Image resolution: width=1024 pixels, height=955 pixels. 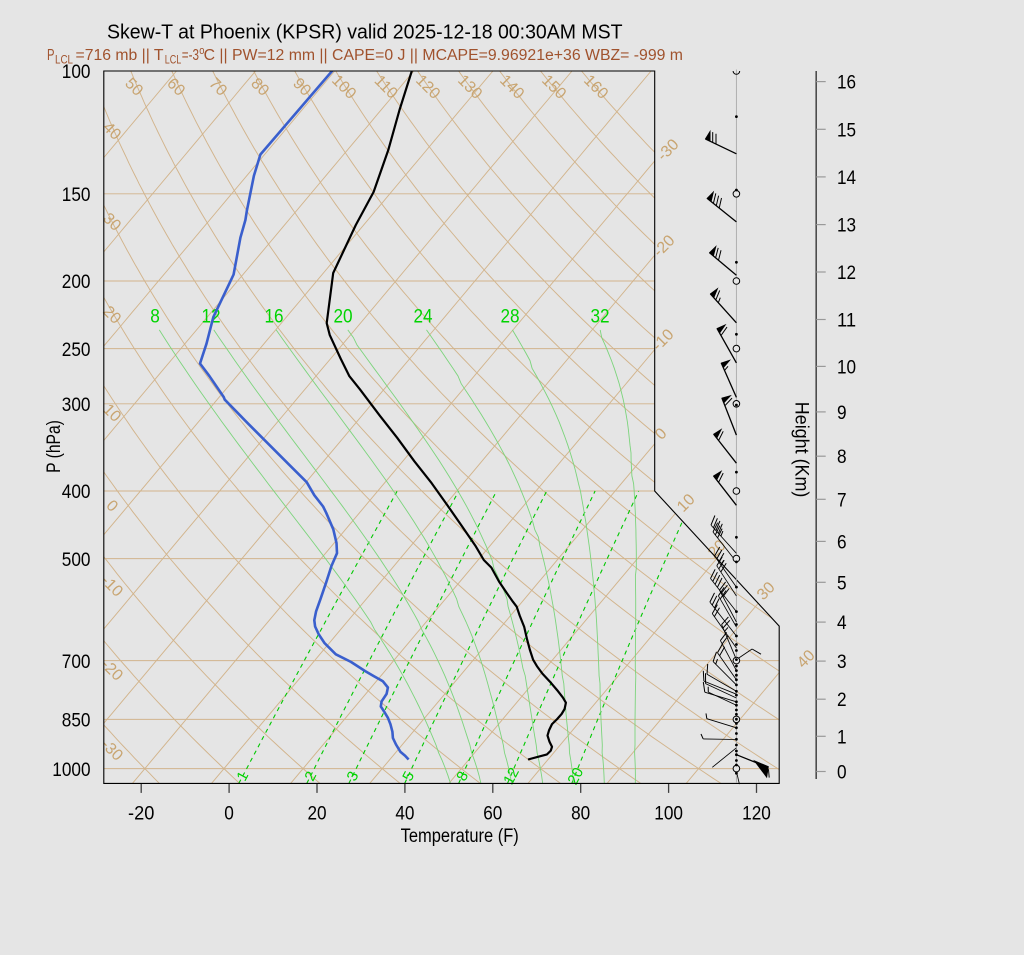 What do you see at coordinates (54, 446) in the screenshot?
I see `svg-text: P (hPa)` at bounding box center [54, 446].